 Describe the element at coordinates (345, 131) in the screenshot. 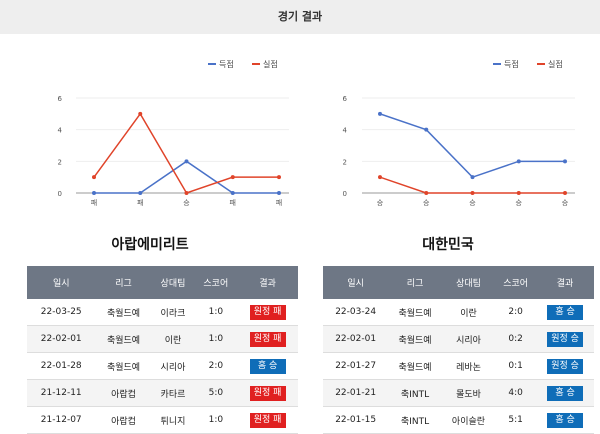

I see `y-tick-label: 4` at that location.